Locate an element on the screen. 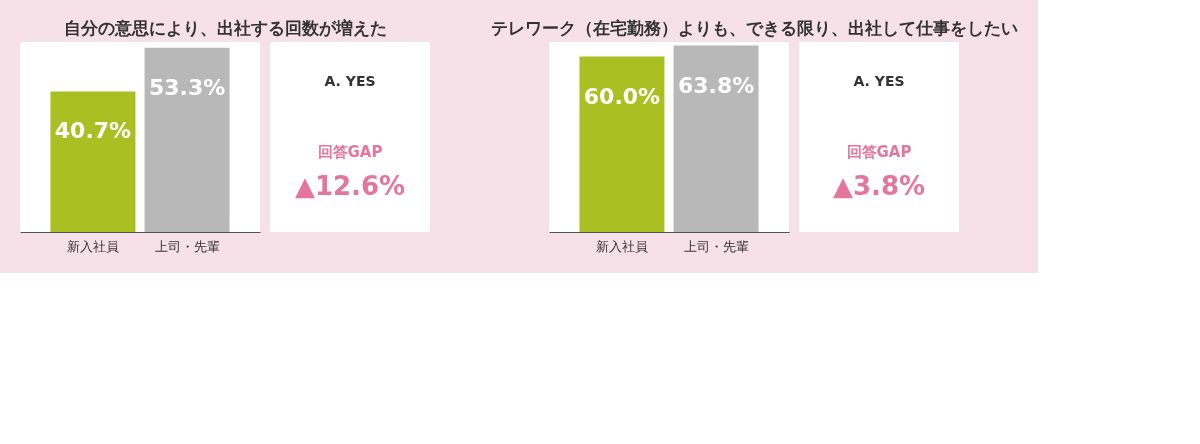 Image resolution: width=1200 pixels, height=444 pixels. text: ▲12.6% is located at coordinates (350, 186).